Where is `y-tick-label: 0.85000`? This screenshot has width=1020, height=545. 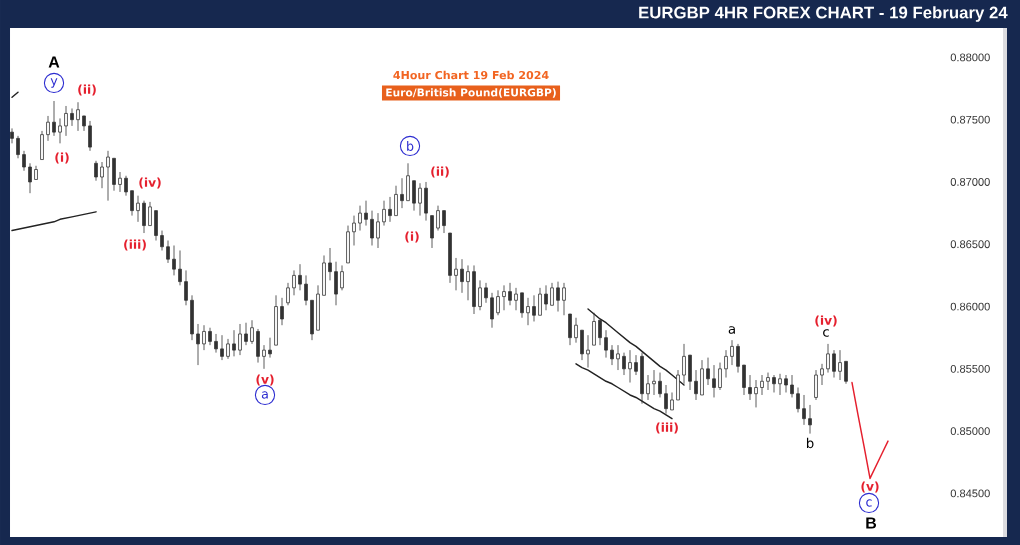 y-tick-label: 0.85000 is located at coordinates (970, 431).